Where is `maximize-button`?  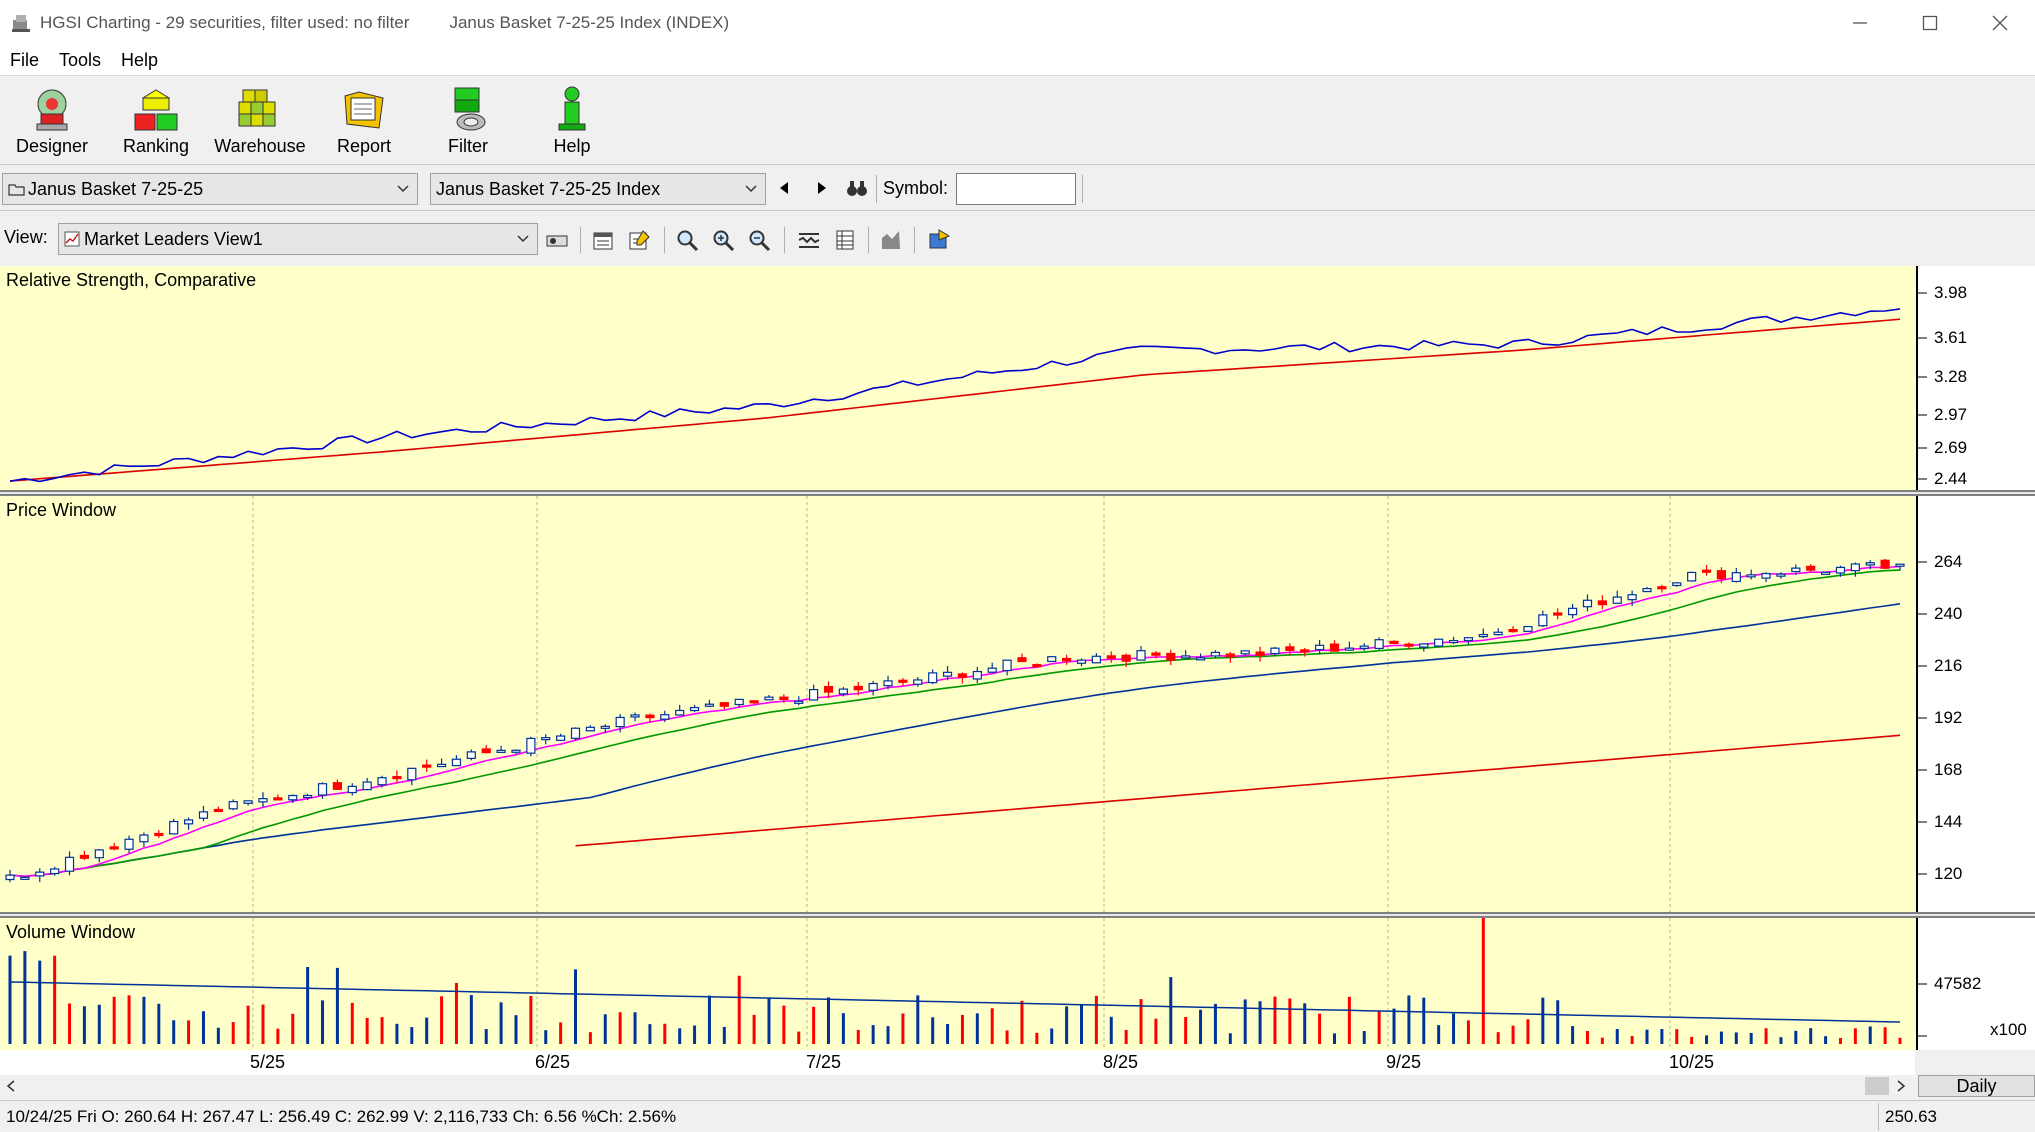
maximize-button is located at coordinates (1930, 23).